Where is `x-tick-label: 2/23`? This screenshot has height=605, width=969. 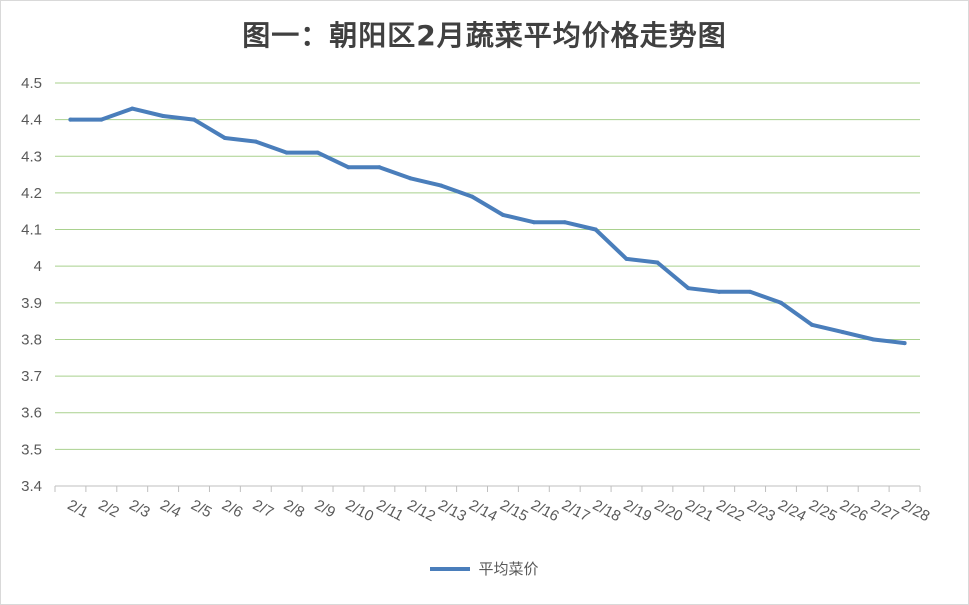 x-tick-label: 2/23 is located at coordinates (761, 511).